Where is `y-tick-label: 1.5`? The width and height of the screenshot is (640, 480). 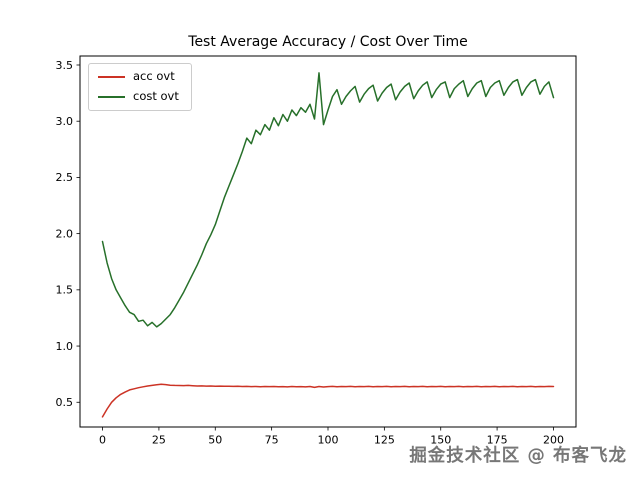
y-tick-label: 1.5 is located at coordinates (65, 290).